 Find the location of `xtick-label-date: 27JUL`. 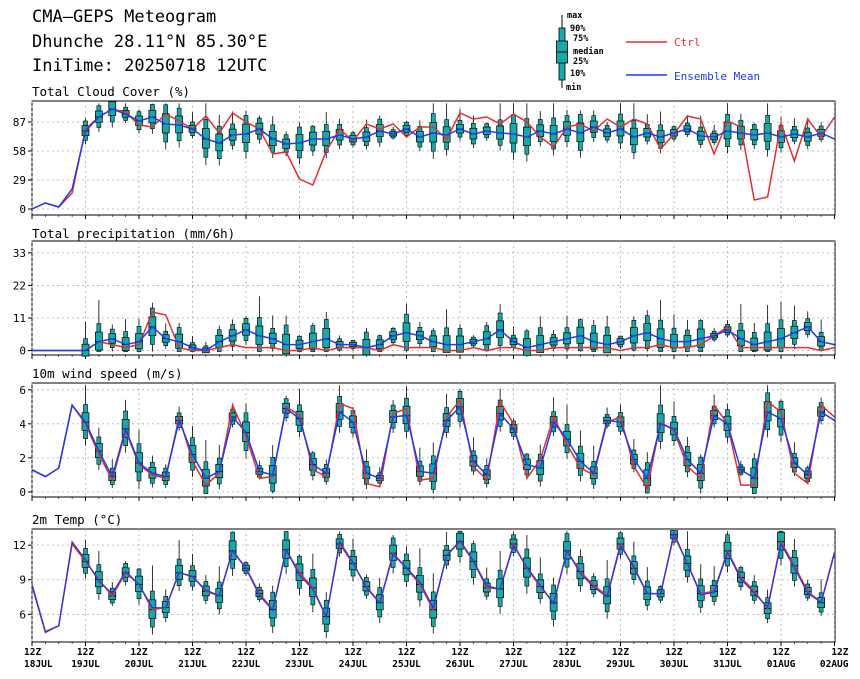

xtick-label-date: 27JUL is located at coordinates (513, 664).